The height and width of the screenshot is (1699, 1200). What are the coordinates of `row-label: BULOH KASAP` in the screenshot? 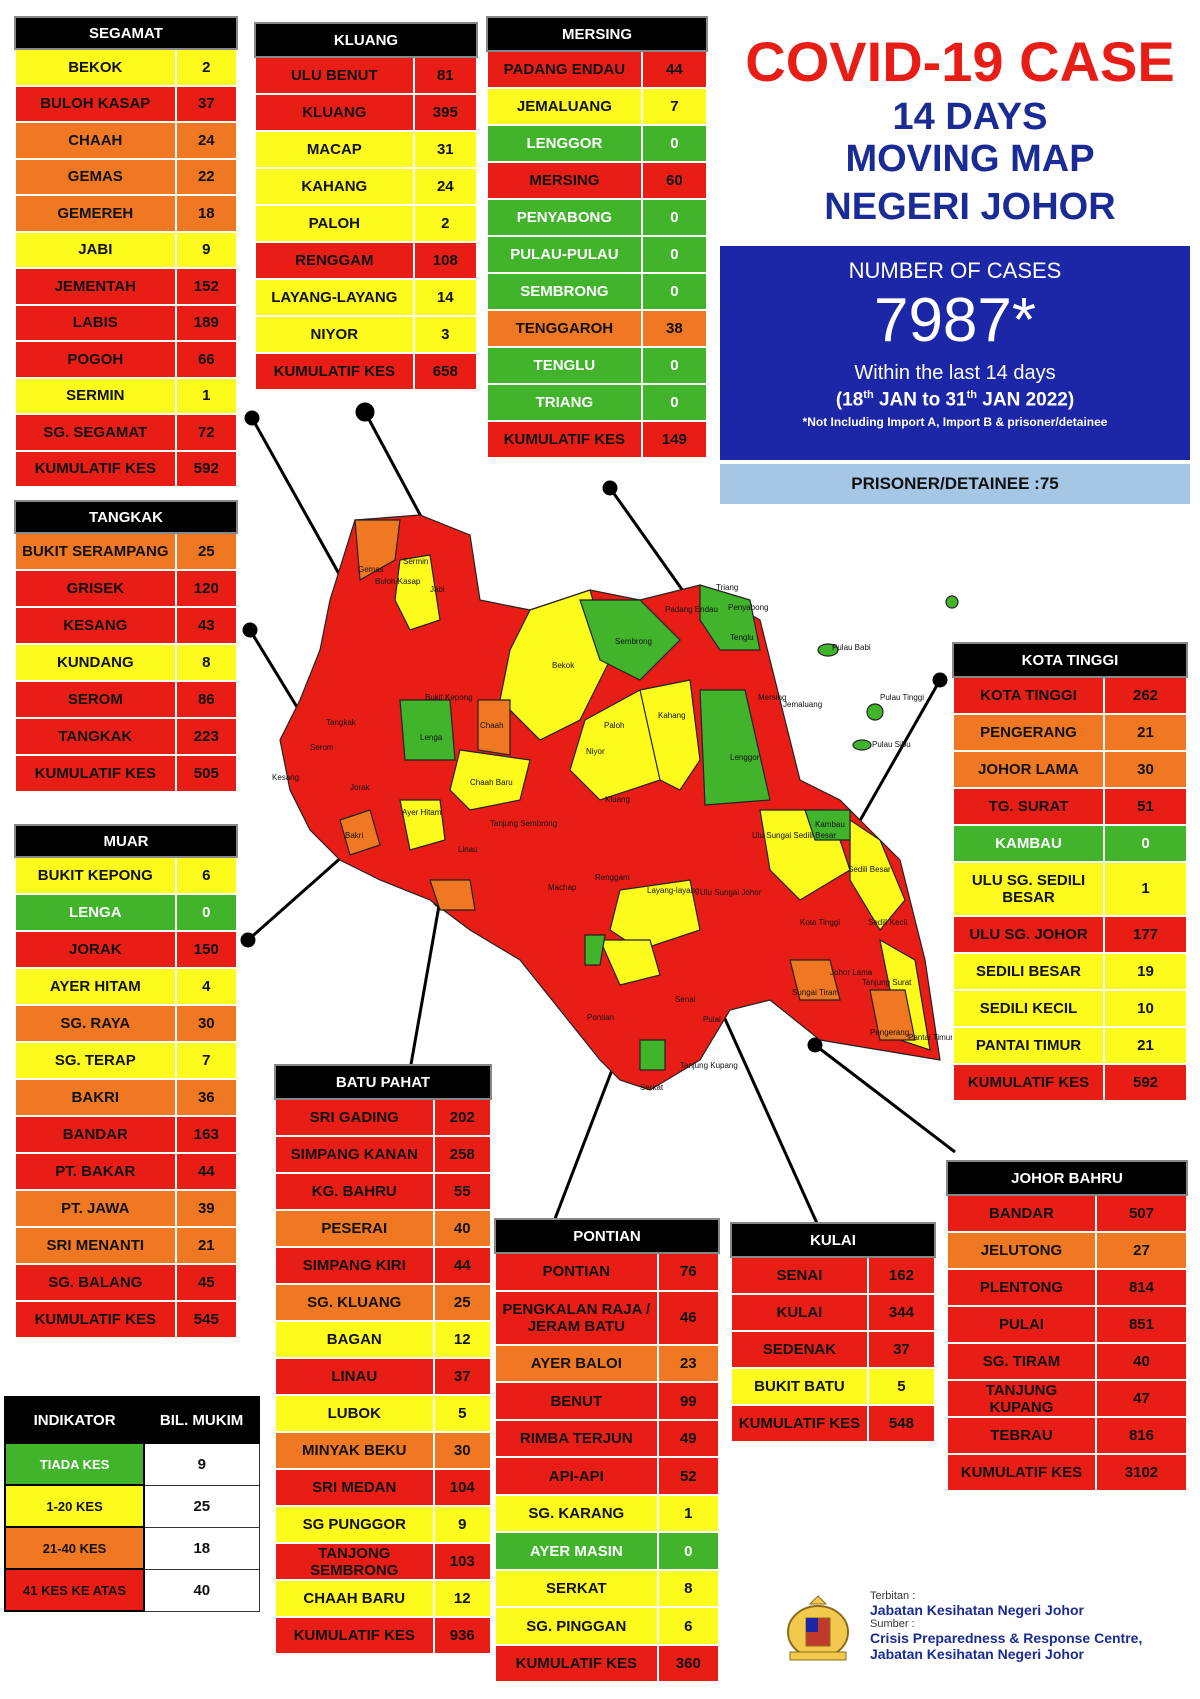 It's located at (95, 103).